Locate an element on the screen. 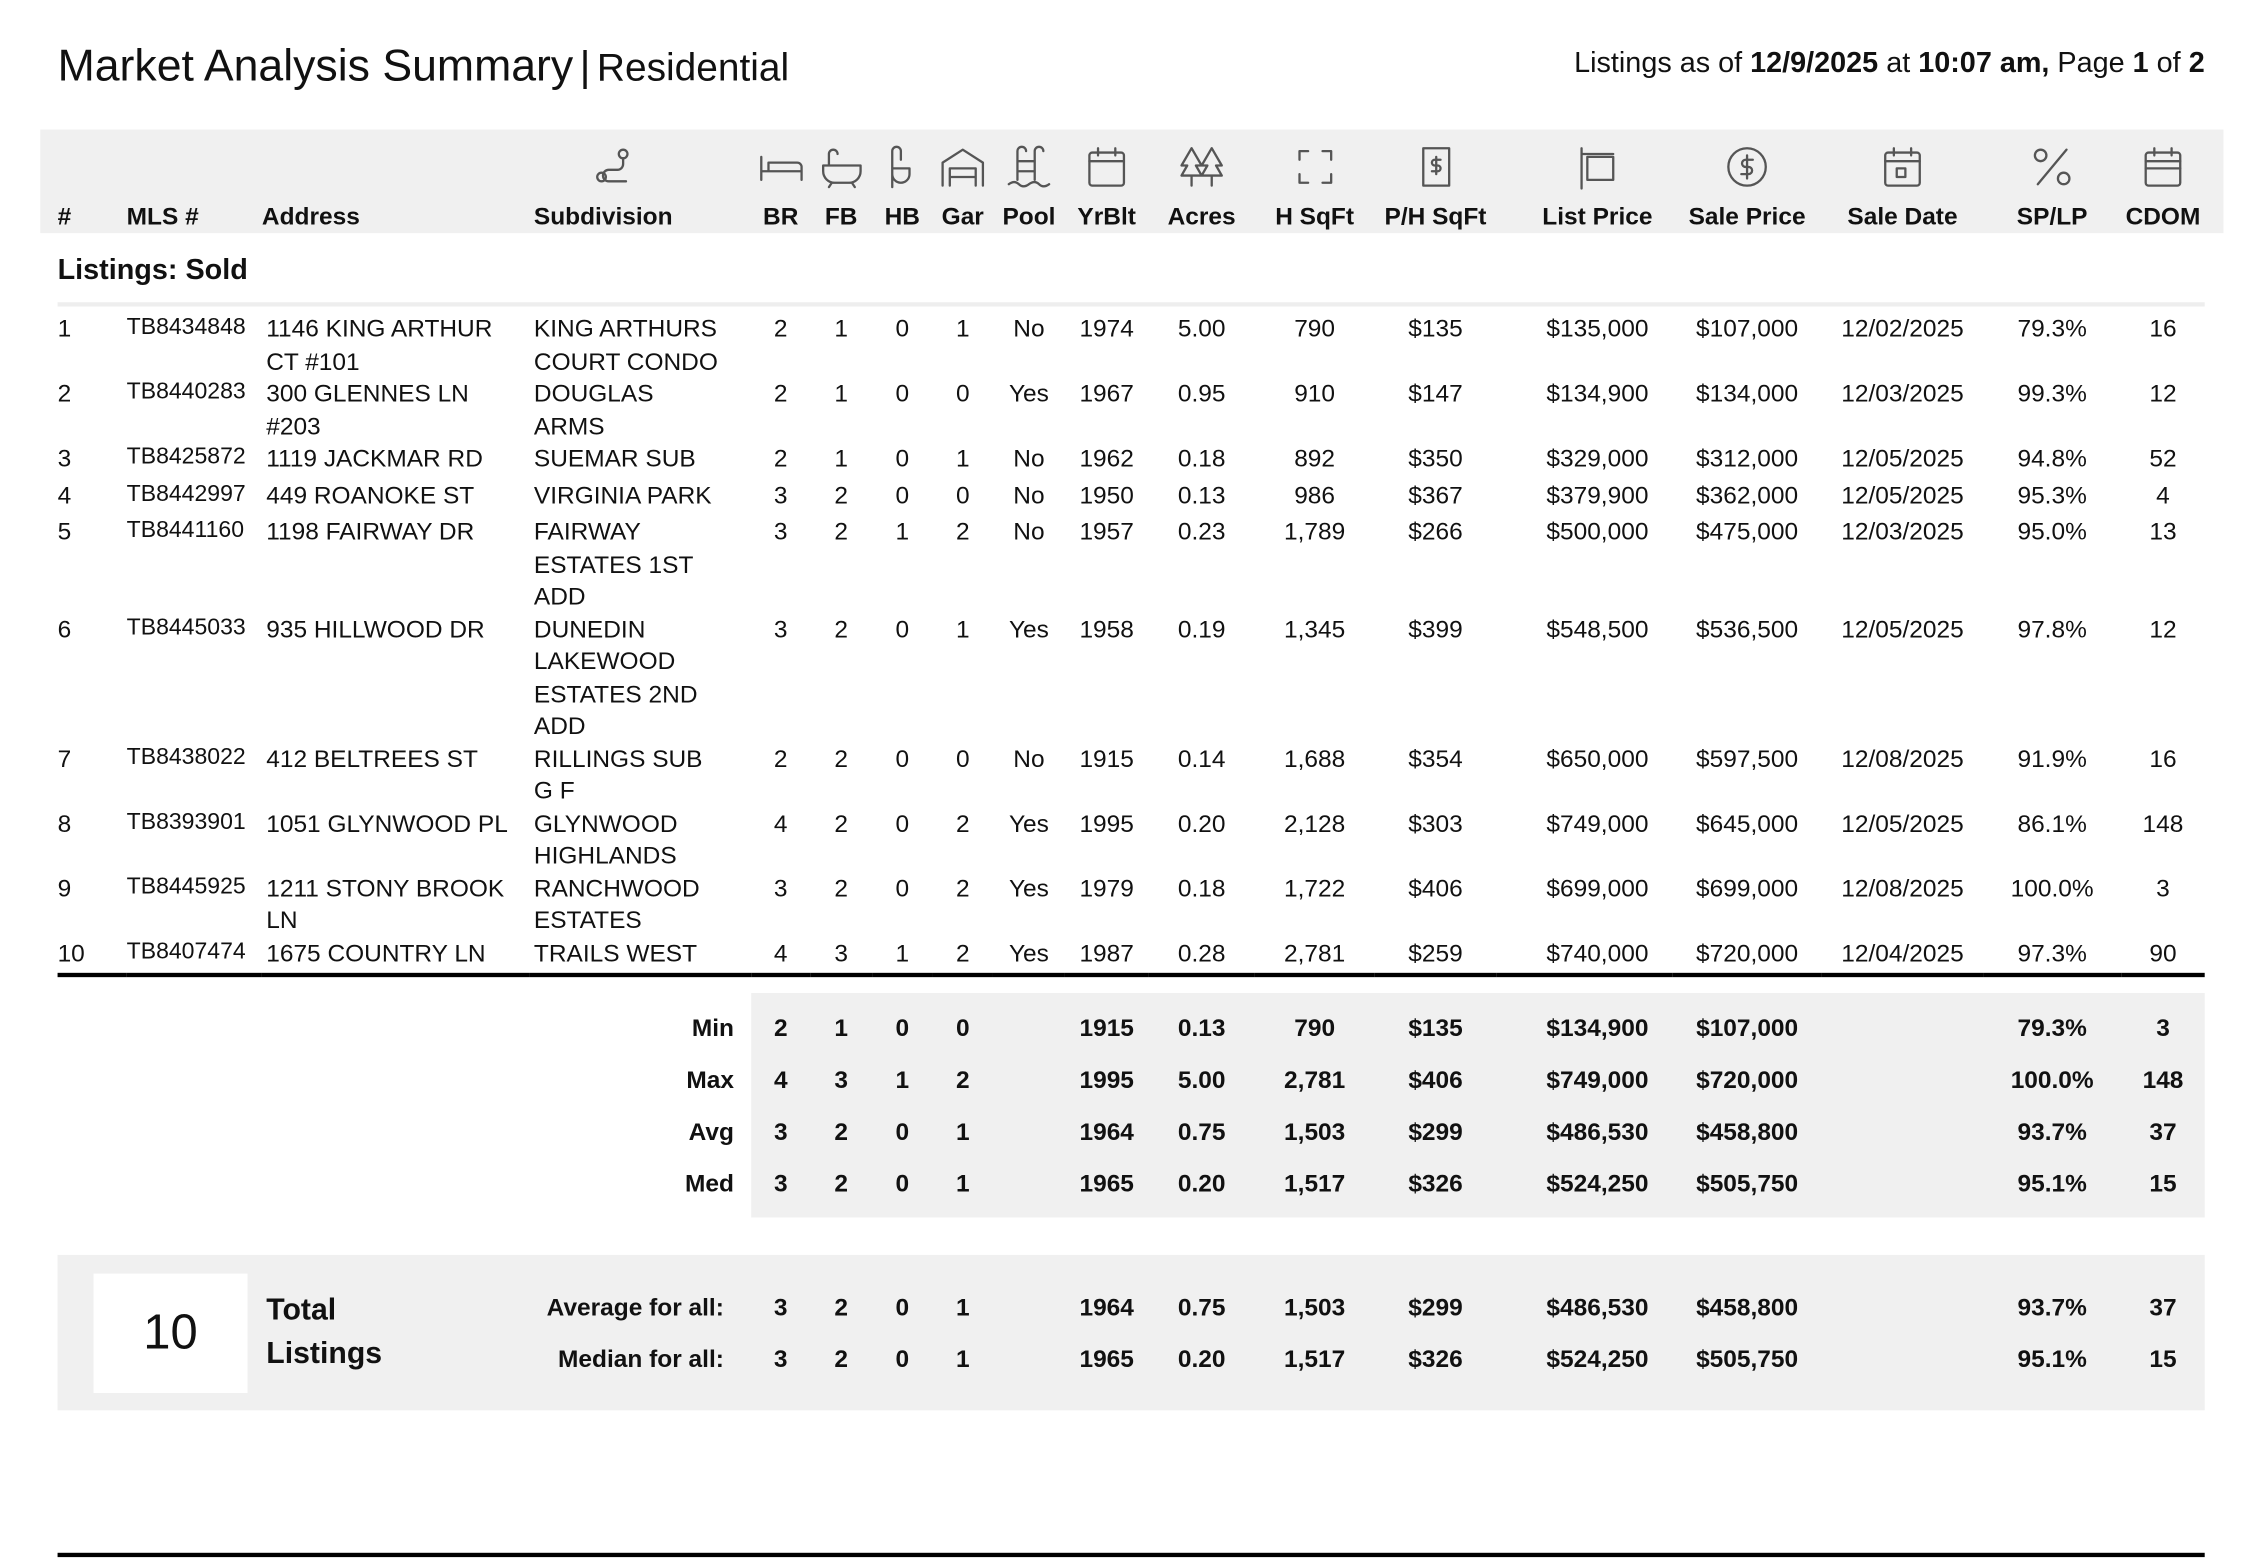  listing-cell: $329,000 is located at coordinates (1597, 458).